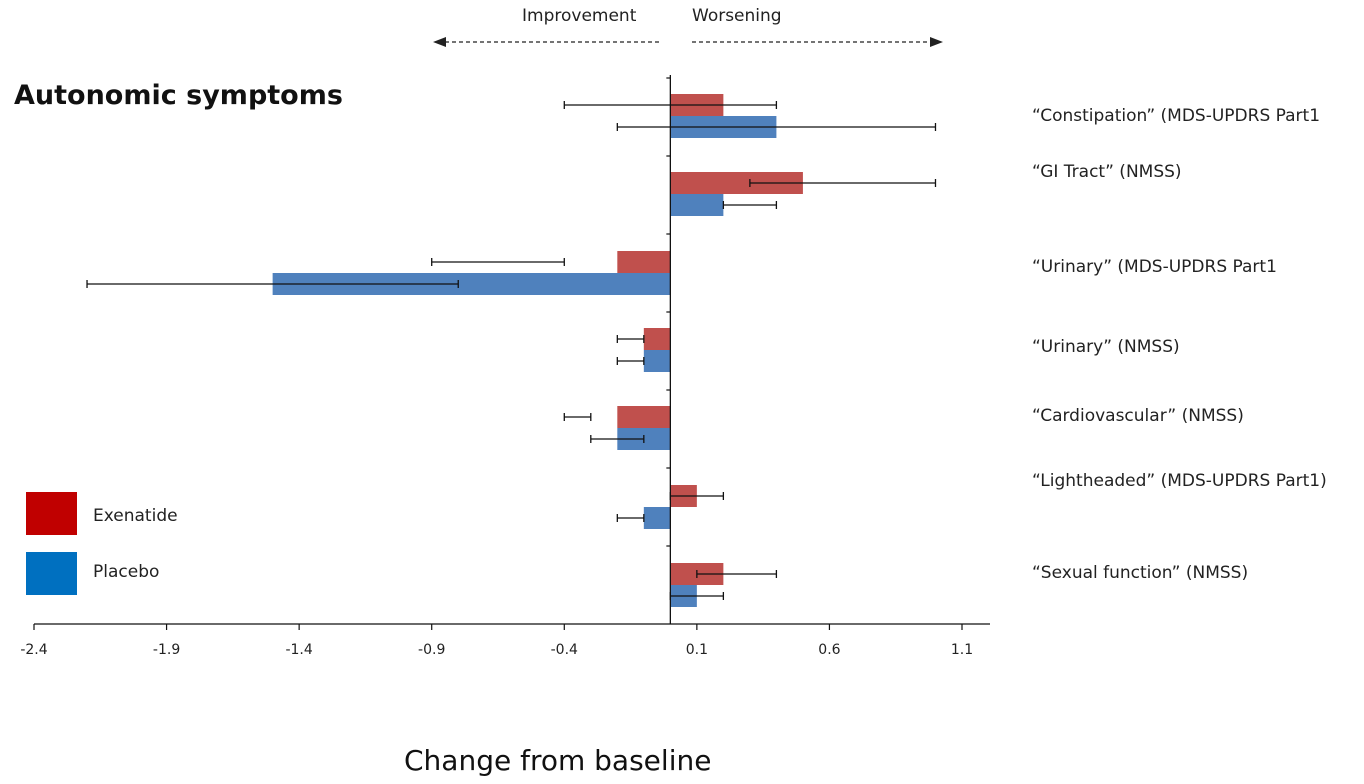 The height and width of the screenshot is (784, 1364). What do you see at coordinates (126, 572) in the screenshot?
I see `legend-label-placebo: Placebo` at bounding box center [126, 572].